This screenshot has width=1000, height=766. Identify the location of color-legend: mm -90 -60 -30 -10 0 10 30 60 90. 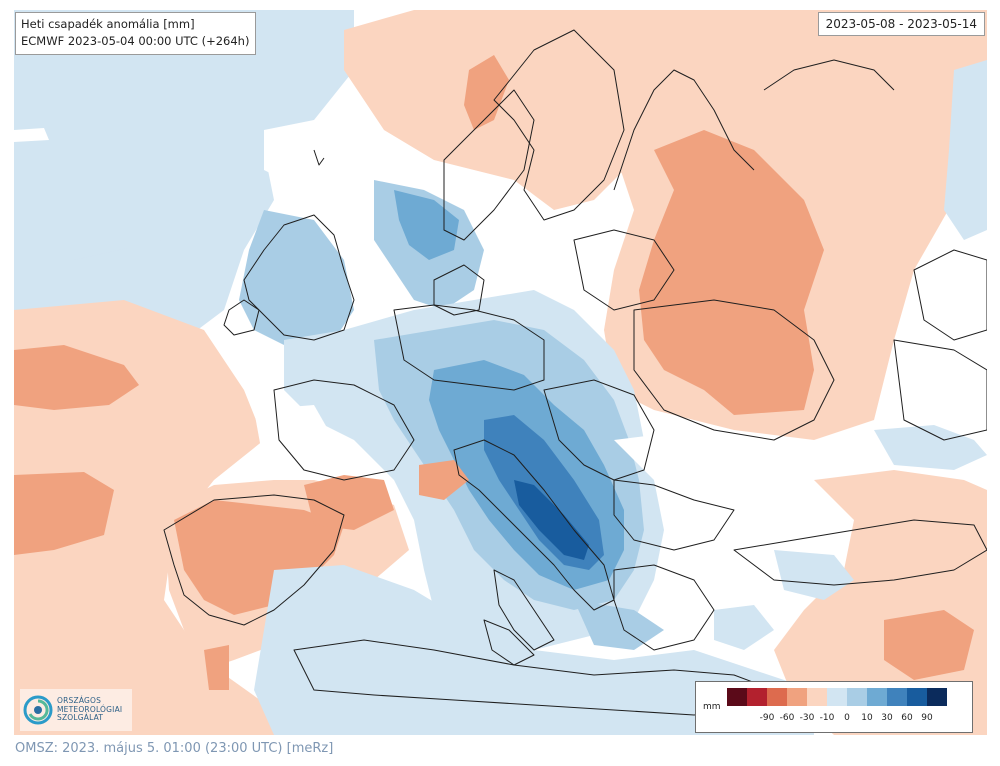
(834, 707).